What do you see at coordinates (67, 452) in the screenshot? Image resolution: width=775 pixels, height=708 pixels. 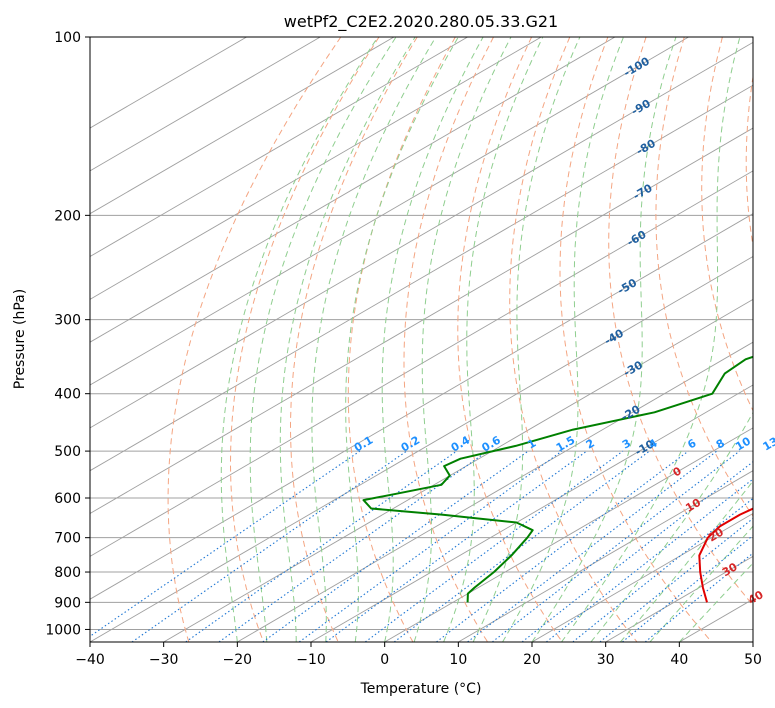 I see `y-tick-label: 500` at bounding box center [67, 452].